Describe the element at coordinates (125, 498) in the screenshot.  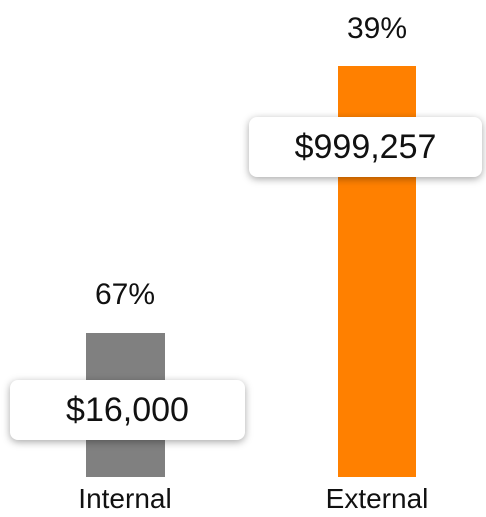
I see `internal-label: Internal` at that location.